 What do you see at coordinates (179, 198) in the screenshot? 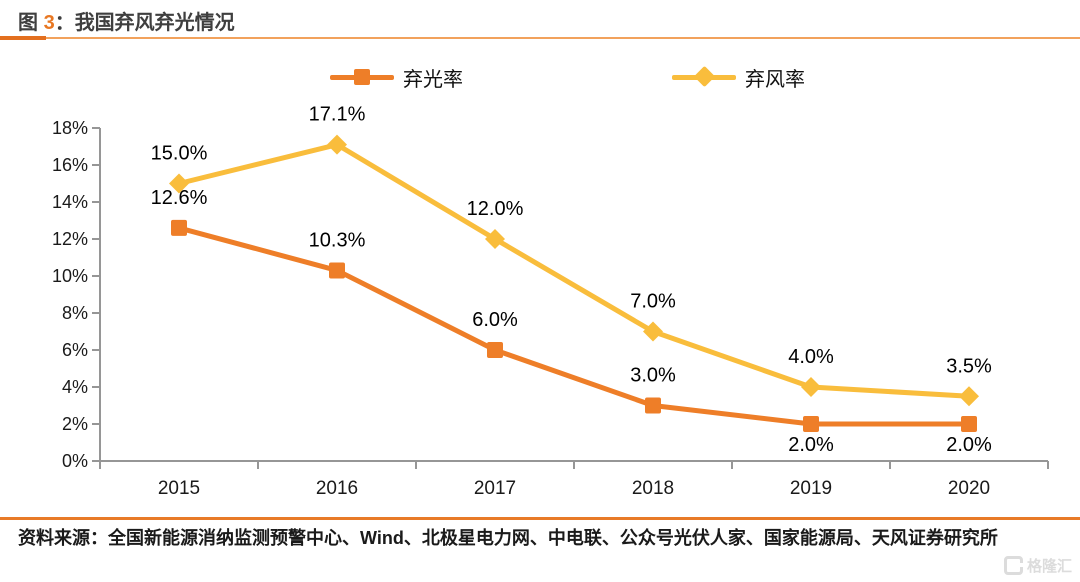
I see `data-point-label: 12.6%` at bounding box center [179, 198].